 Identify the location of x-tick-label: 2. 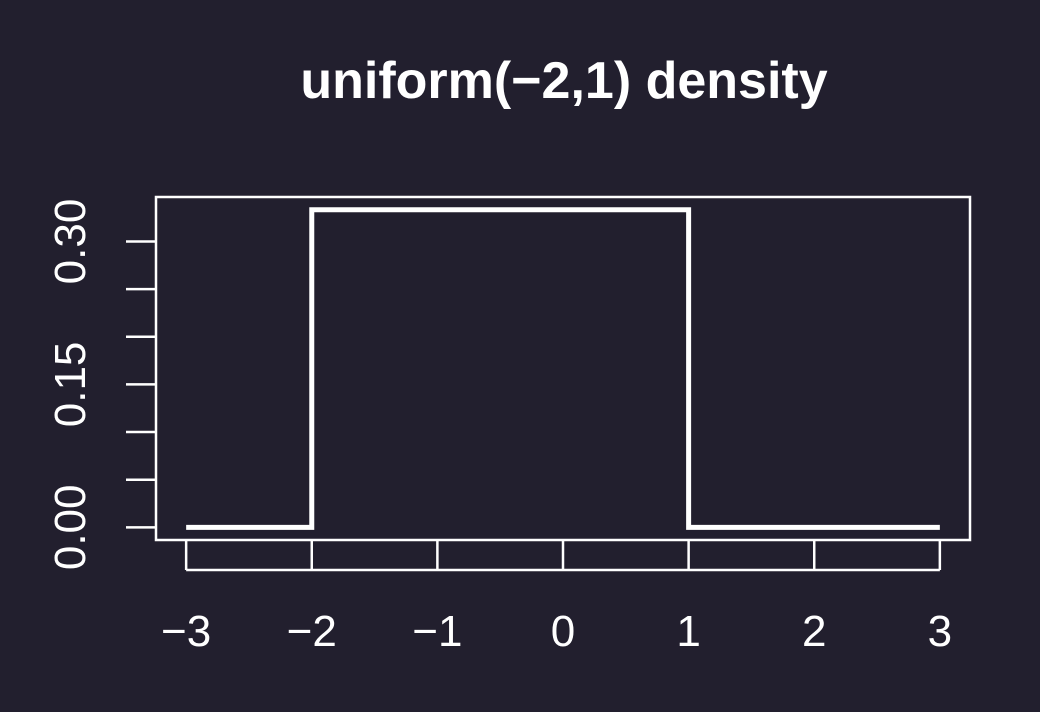
(814, 631).